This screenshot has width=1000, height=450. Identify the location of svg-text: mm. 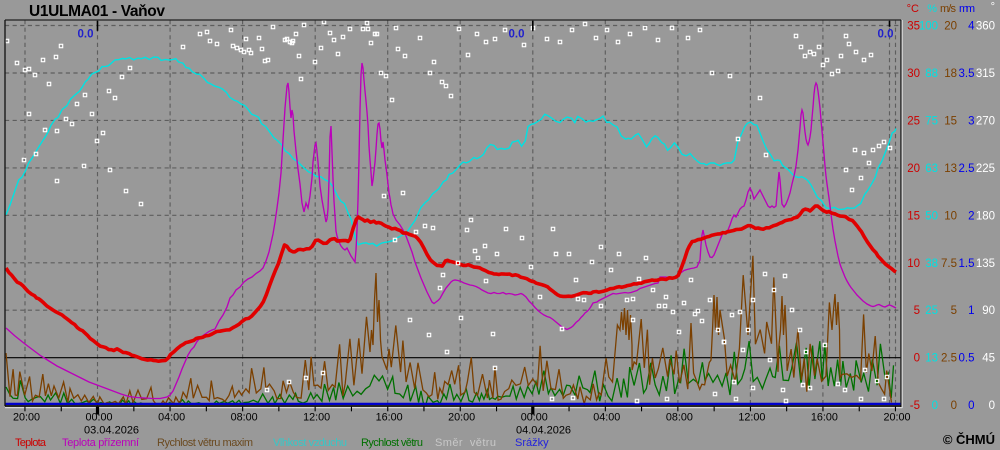
(967, 9).